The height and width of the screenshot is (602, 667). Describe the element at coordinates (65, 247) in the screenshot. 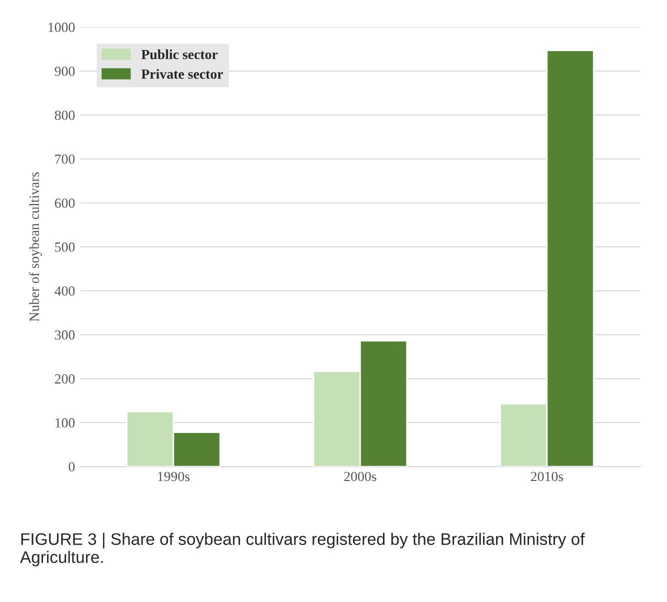

I see `y-tick-label: 500` at that location.